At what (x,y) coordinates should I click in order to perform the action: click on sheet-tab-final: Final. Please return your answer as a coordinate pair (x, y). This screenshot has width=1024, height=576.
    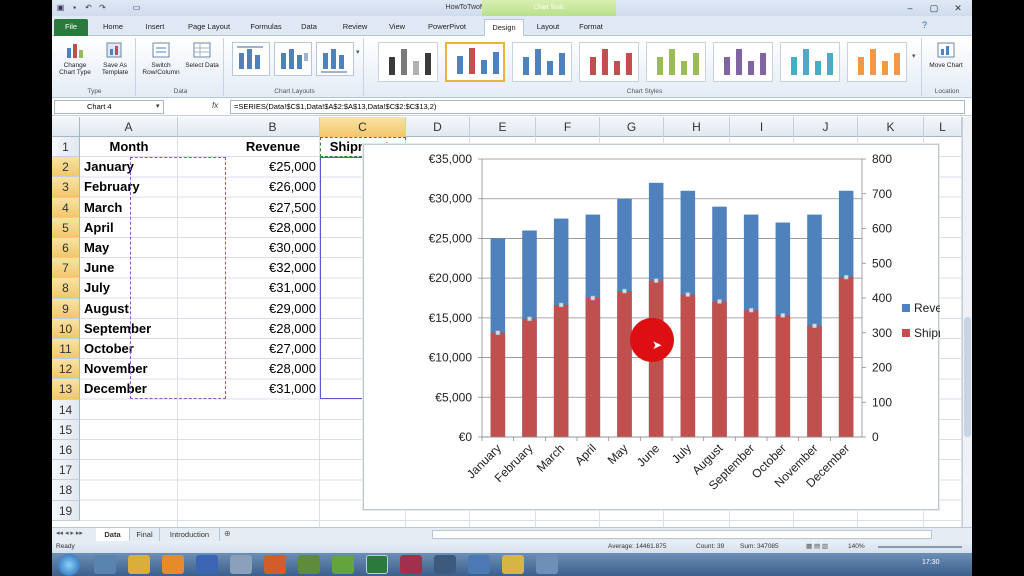
    Looking at the image, I should click on (145, 534).